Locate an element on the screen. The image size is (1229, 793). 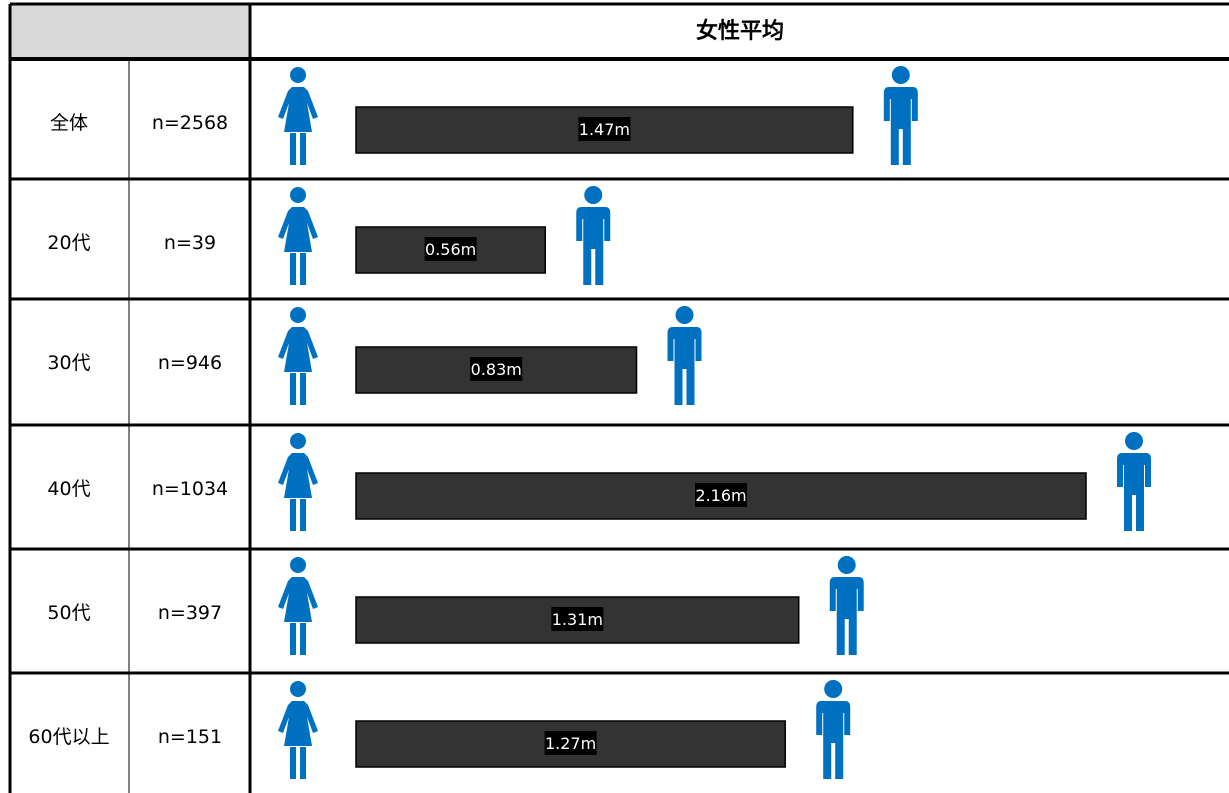
value-label: 1.27m is located at coordinates (570, 743).